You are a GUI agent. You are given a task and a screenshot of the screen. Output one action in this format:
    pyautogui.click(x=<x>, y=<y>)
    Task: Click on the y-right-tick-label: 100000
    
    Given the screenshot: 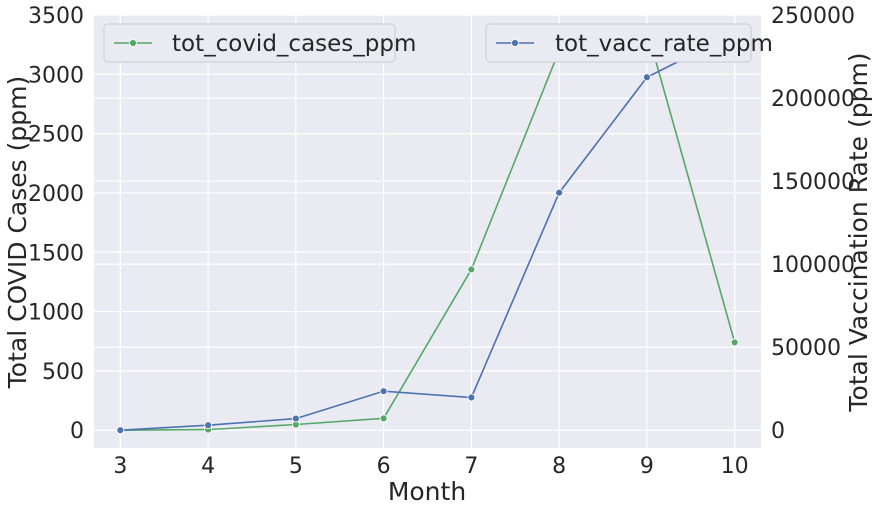 What is the action you would take?
    pyautogui.click(x=813, y=265)
    